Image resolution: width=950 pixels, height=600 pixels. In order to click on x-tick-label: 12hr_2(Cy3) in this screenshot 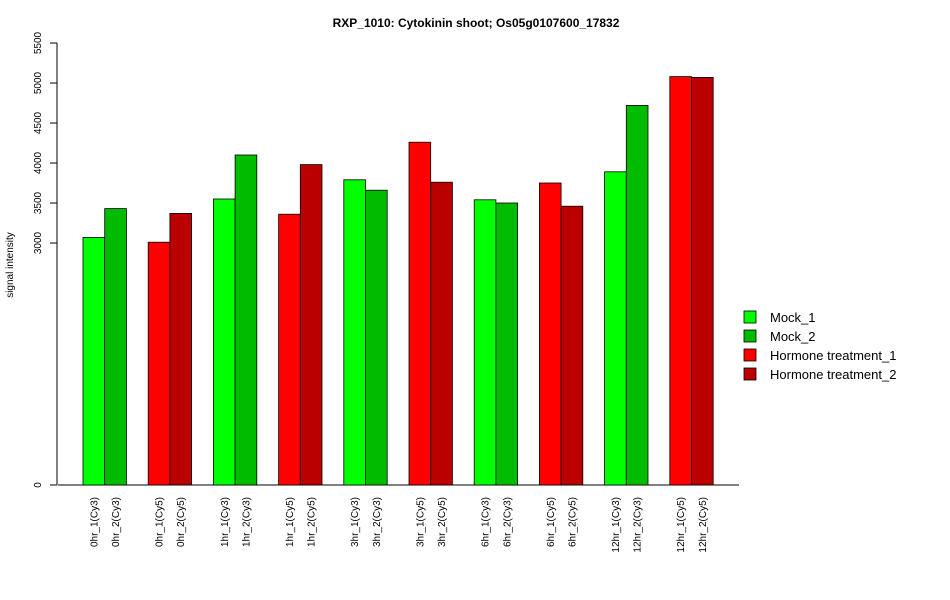, I will do `click(638, 525)`.